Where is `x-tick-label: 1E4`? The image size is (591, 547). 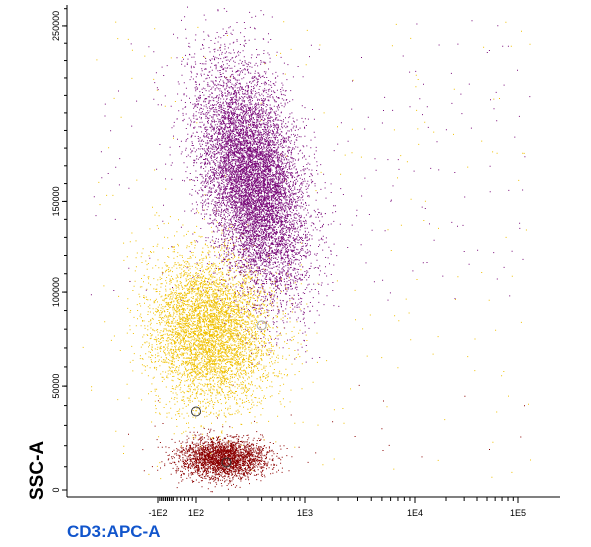
x-tick-label: 1E4 is located at coordinates (415, 513).